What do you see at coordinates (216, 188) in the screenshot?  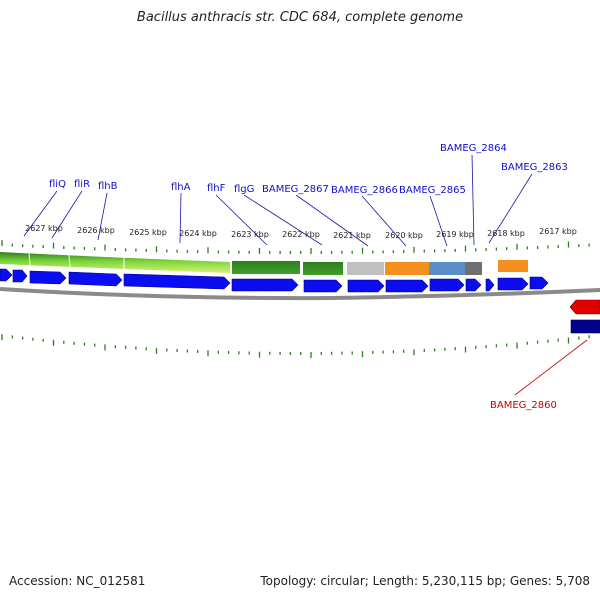 I see `gene-label: flhF` at bounding box center [216, 188].